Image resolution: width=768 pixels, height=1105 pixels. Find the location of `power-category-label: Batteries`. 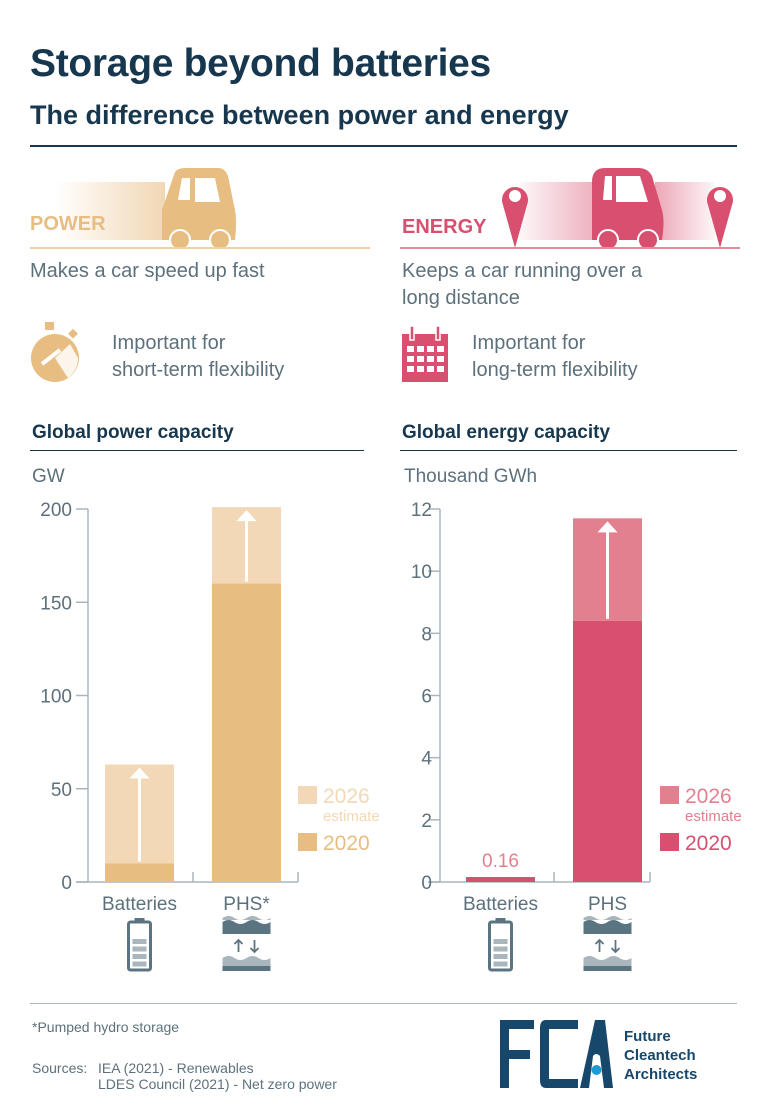

power-category-label: Batteries is located at coordinates (139, 904).